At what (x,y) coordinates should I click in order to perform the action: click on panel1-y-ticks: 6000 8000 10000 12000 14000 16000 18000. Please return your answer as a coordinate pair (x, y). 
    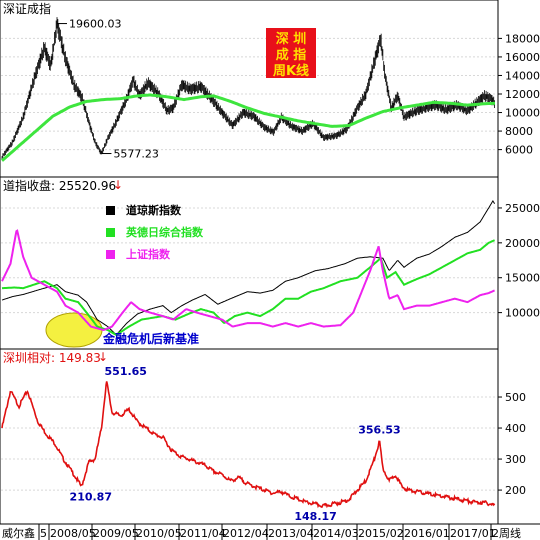
    Looking at the image, I should click on (519, 94).